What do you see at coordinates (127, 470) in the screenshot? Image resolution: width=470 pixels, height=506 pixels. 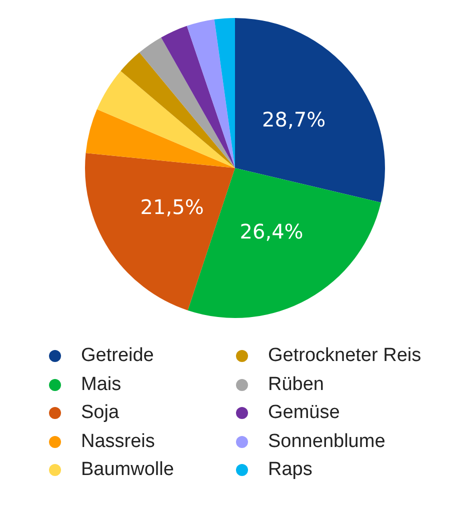 I see `legend-label: Baumwolle` at bounding box center [127, 470].